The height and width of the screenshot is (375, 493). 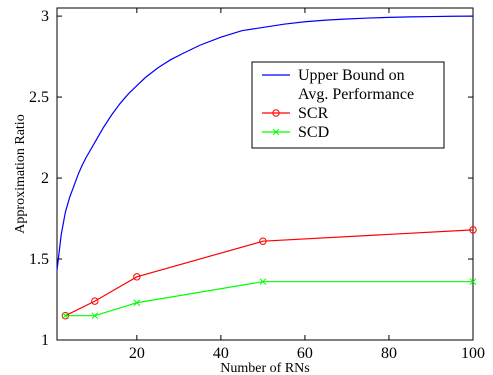 I want to click on legend-label-scd: SCD, so click(x=313, y=132).